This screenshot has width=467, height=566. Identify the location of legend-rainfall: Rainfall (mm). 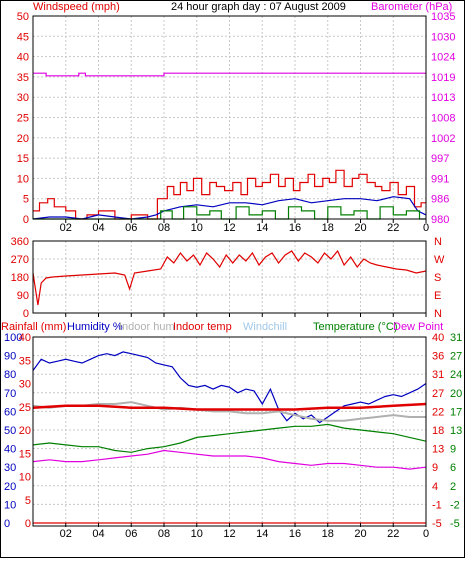
(33, 327).